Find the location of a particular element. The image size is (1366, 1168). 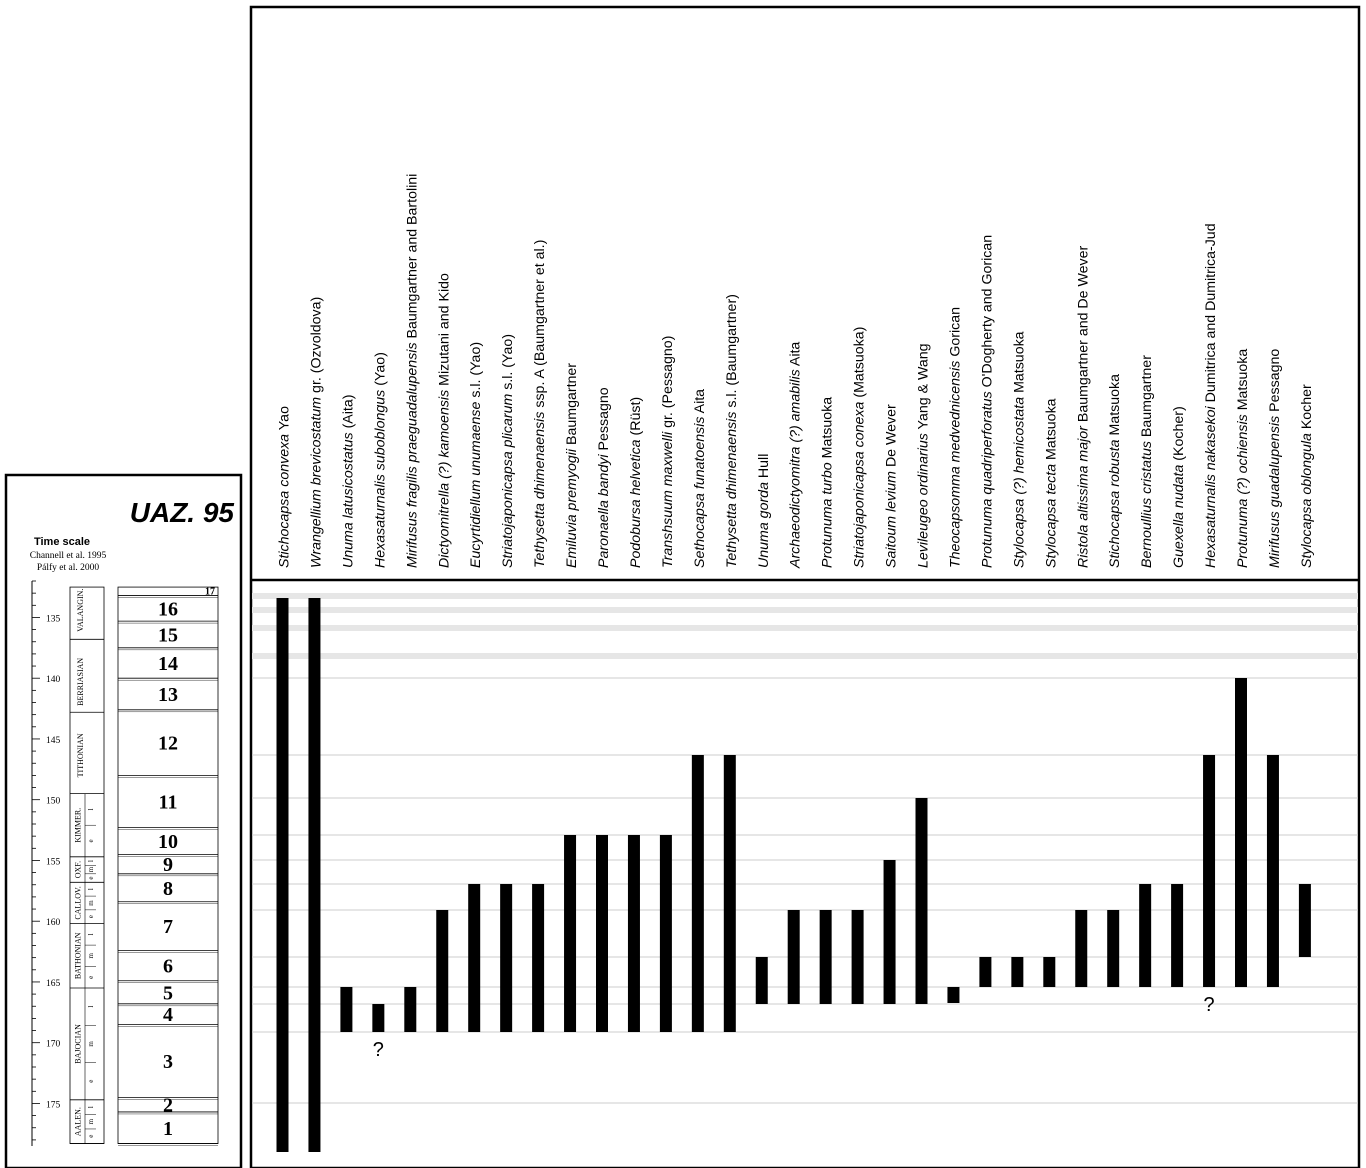

taxon-label: Protunuma (?) ochiensis Matsuoka is located at coordinates (1243, 458).